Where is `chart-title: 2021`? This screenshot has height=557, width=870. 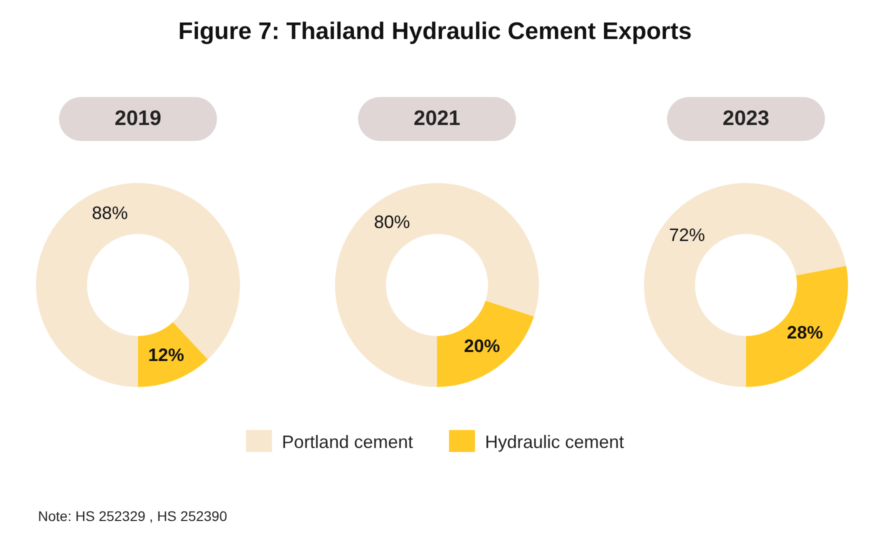
chart-title: 2021 is located at coordinates (437, 119).